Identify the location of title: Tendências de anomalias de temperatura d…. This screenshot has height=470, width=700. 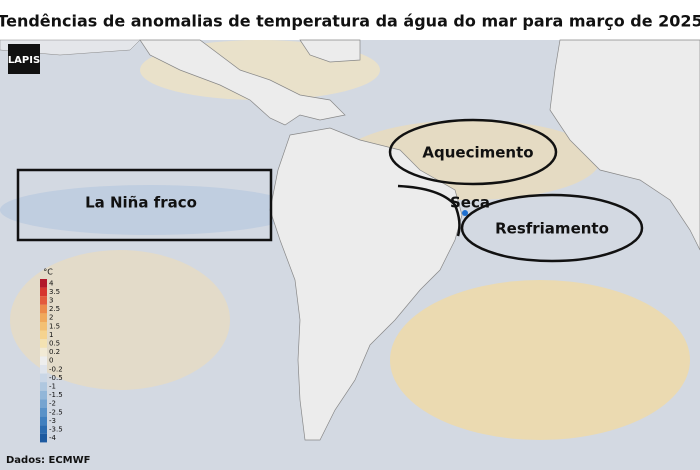
(350, 21).